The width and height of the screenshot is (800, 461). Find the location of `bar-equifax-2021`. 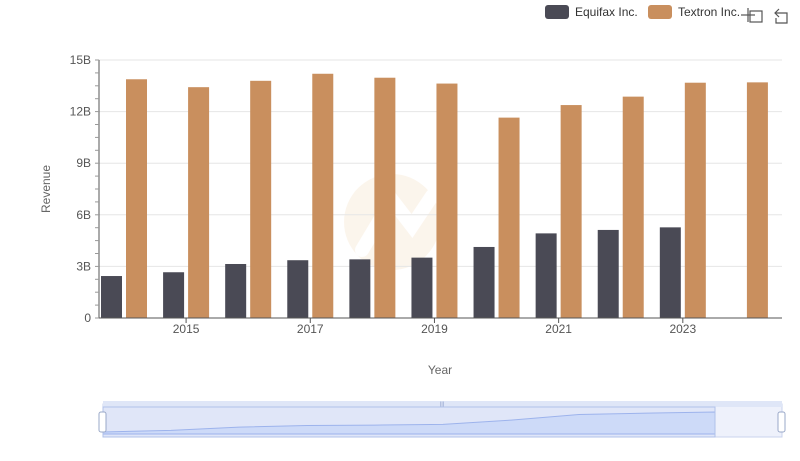

bar-equifax-2021 is located at coordinates (546, 275).